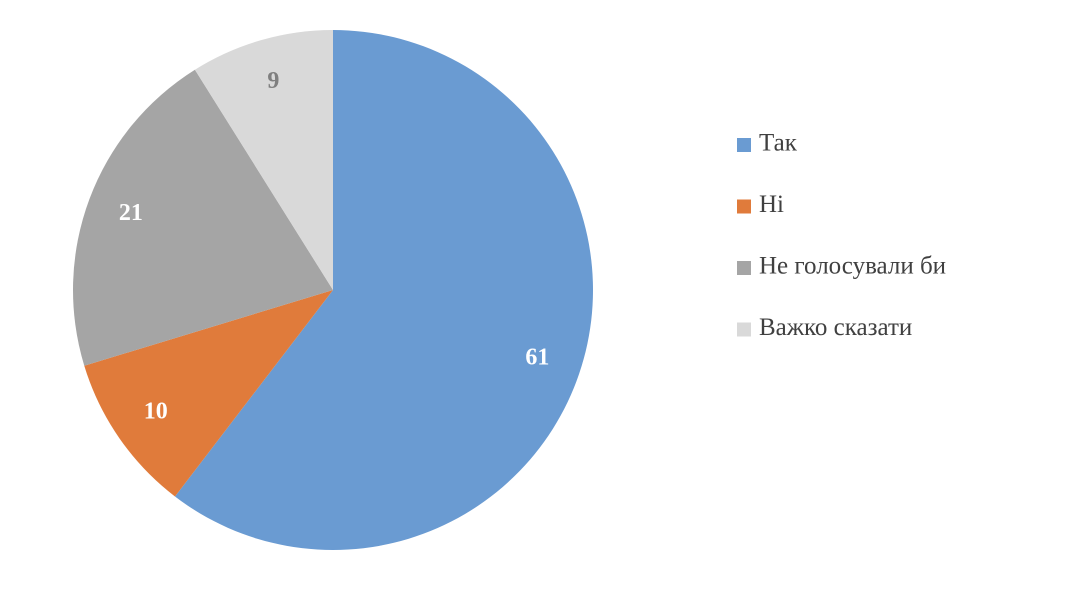 This screenshot has width=1069, height=598. What do you see at coordinates (537, 358) in the screenshot?
I see `data-label: 61` at bounding box center [537, 358].